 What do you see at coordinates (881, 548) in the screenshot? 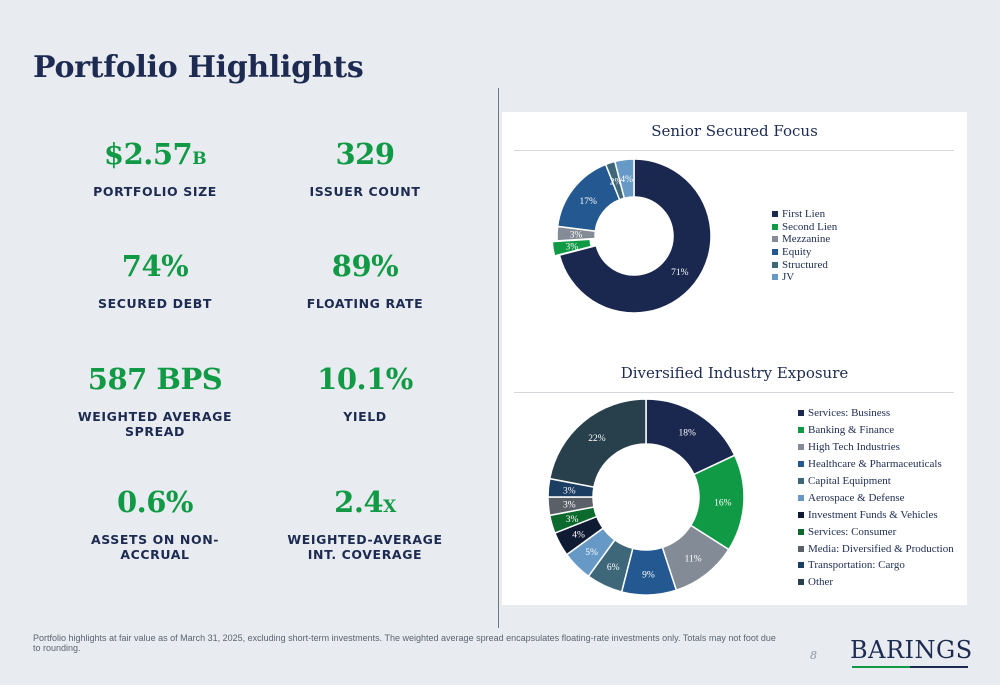
I see `legend-label: Media: Diversified & Production` at bounding box center [881, 548].